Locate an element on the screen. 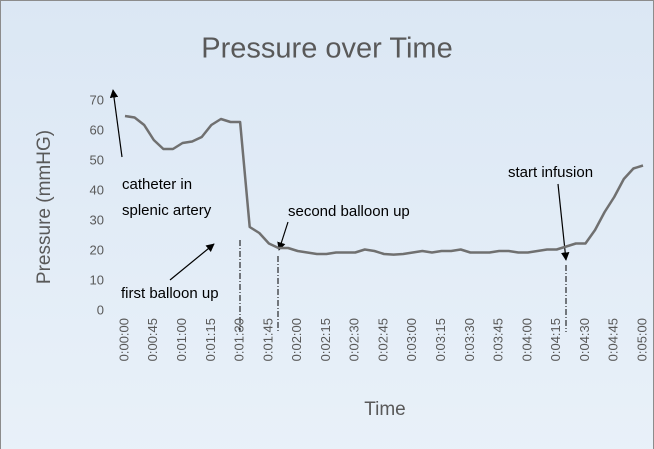 This screenshot has height=449, width=654. x-tick-label: 0:01:00 is located at coordinates (181, 339).